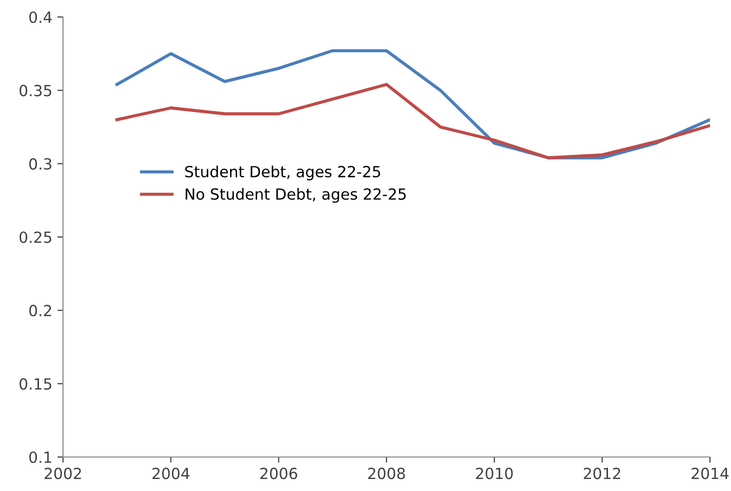 Image resolution: width=731 pixels, height=491 pixels. I want to click on y-tick-label: 0.1, so click(40, 457).